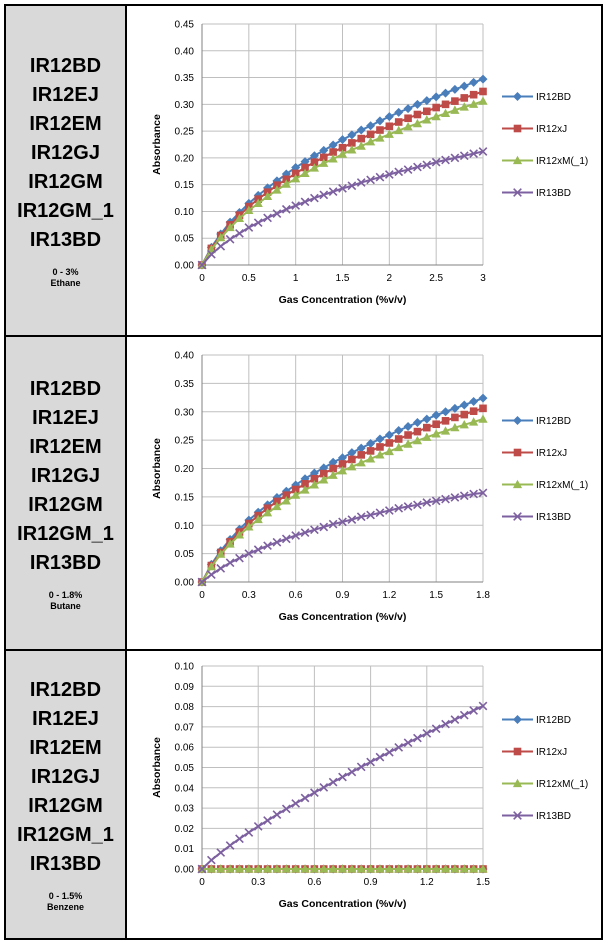 This screenshot has height=944, width=607. What do you see at coordinates (390, 278) in the screenshot?
I see `x-tick-label: 2` at bounding box center [390, 278].